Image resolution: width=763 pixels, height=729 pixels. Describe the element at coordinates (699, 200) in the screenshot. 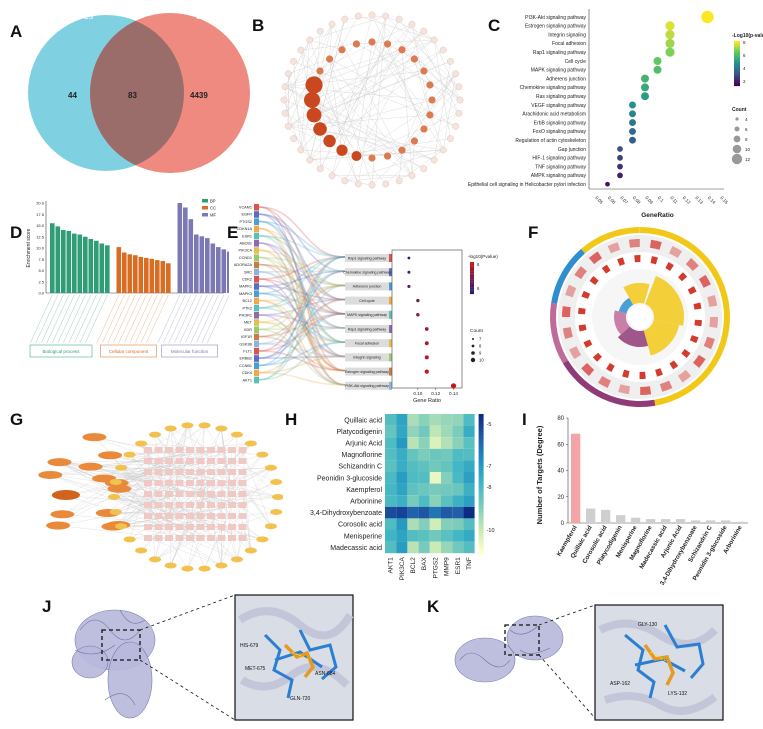

I see `kegg-x-tick: 0.13` at that location.